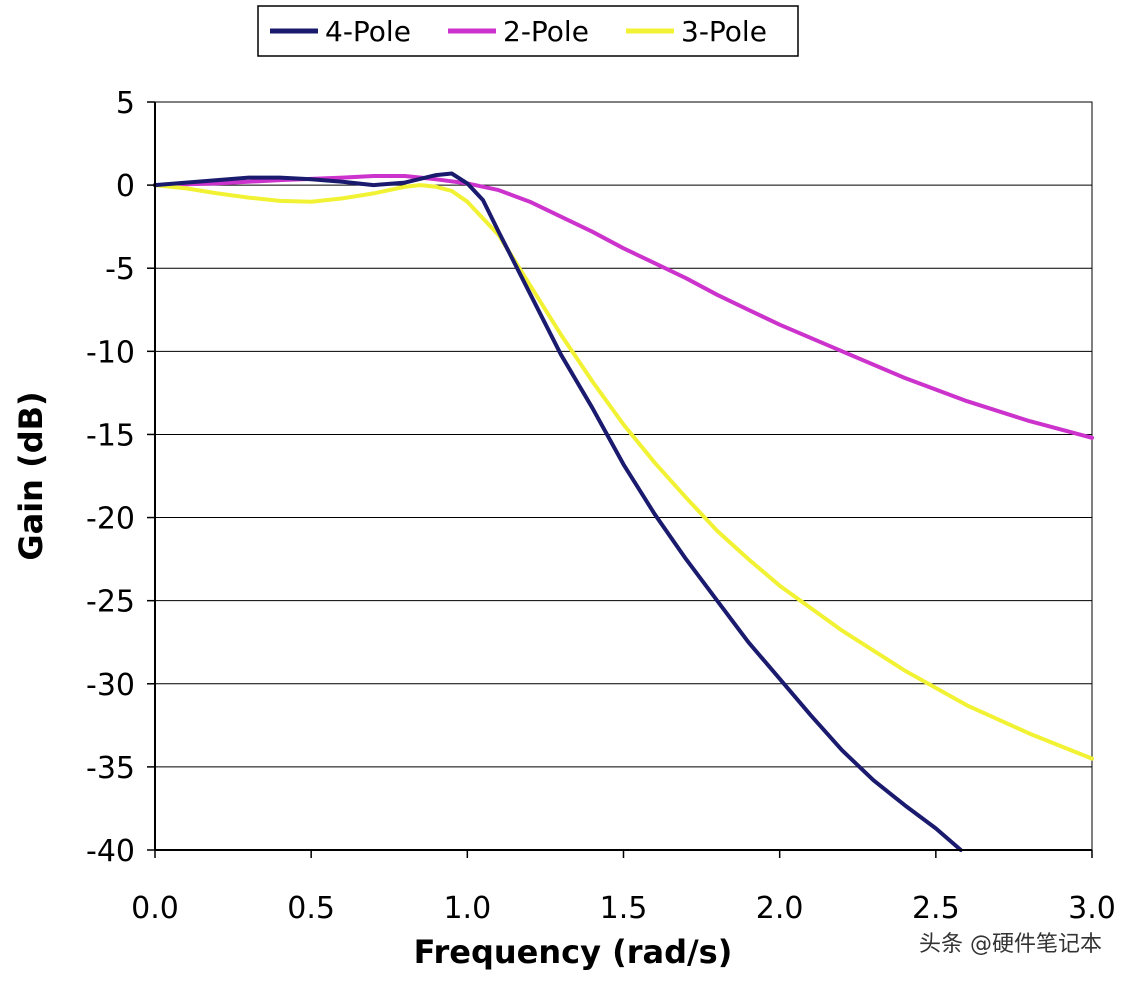 Image resolution: width=1126 pixels, height=984 pixels. I want to click on x-tick-label: 1.5, so click(624, 908).